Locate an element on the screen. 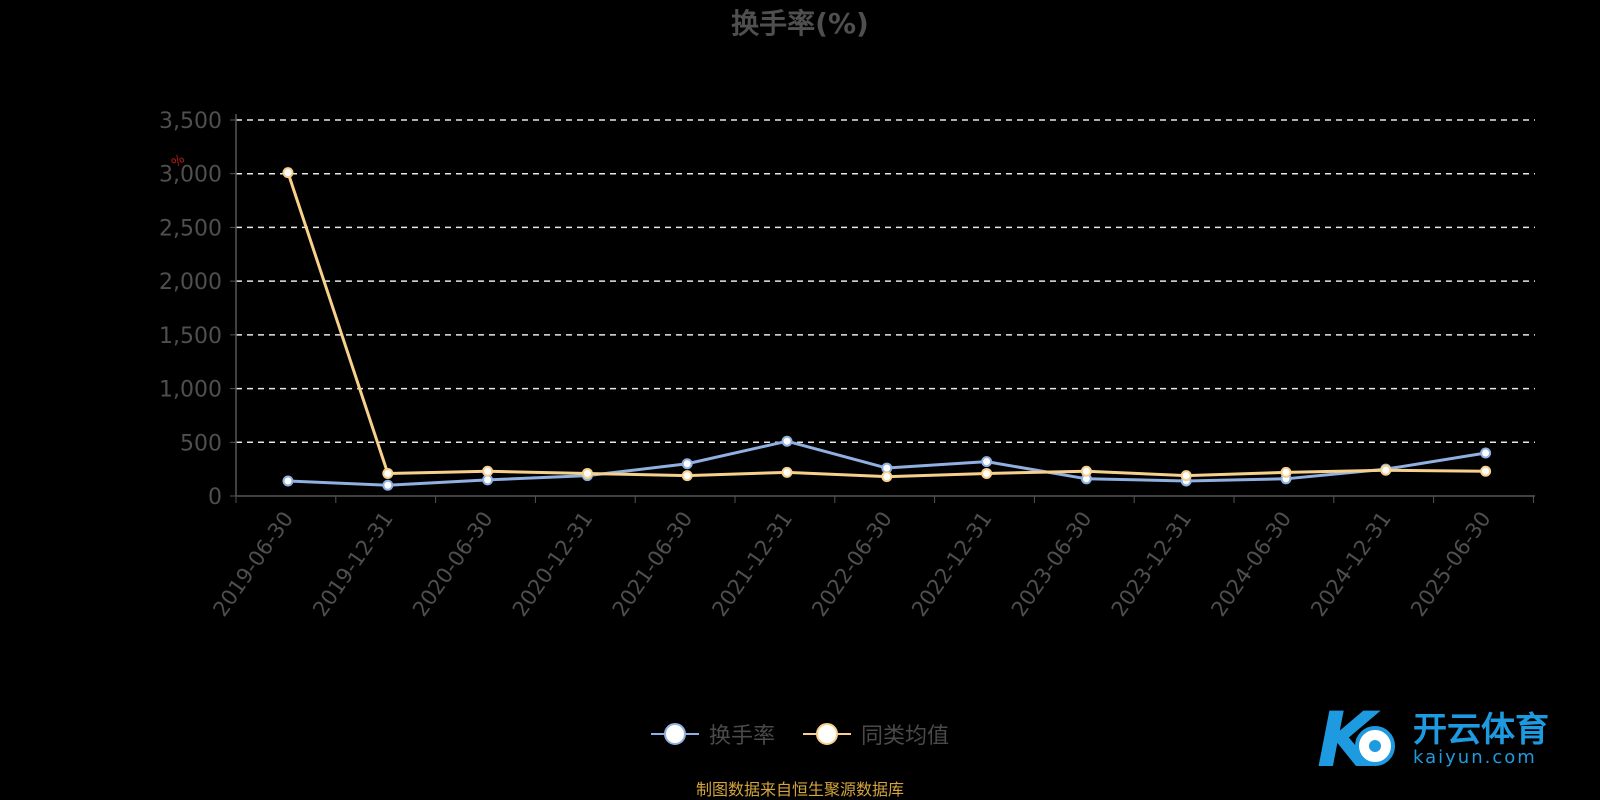 The width and height of the screenshot is (1600, 800). x-tick-label: 2022-06-30 is located at coordinates (852, 564).